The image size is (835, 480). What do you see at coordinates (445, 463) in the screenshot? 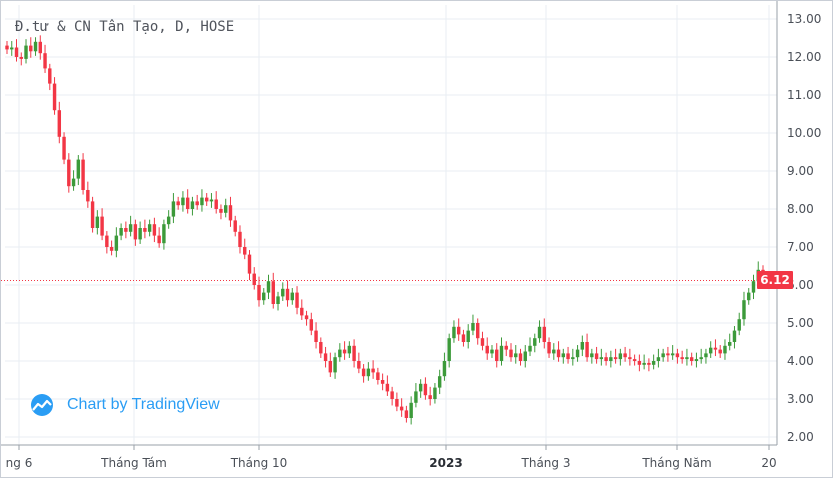
I see `x-tick-label: 2023` at bounding box center [445, 463].